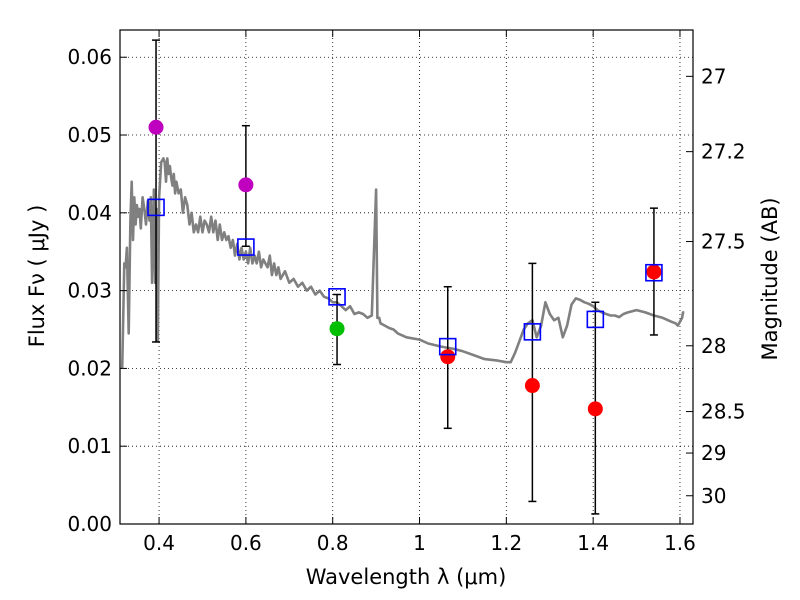 This screenshot has width=800, height=600. I want to click on x-tick-label: 1.2, so click(506, 543).